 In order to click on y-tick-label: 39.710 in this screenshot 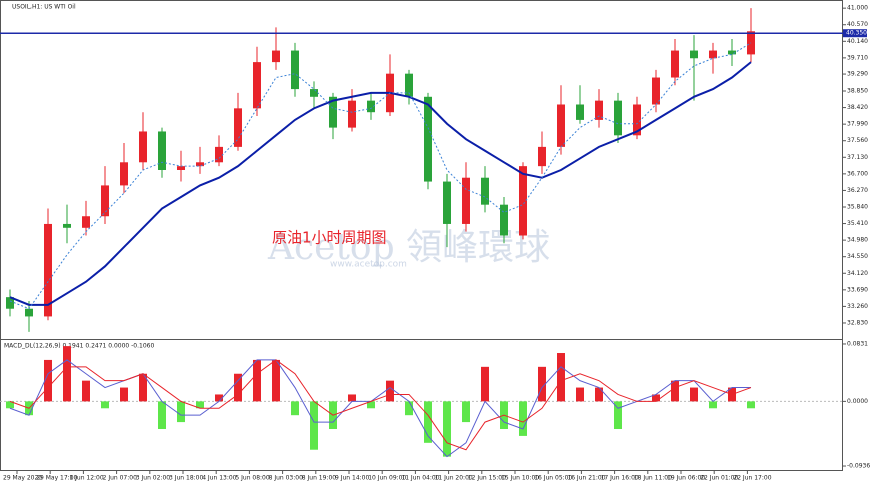, I will do `click(857, 57)`.